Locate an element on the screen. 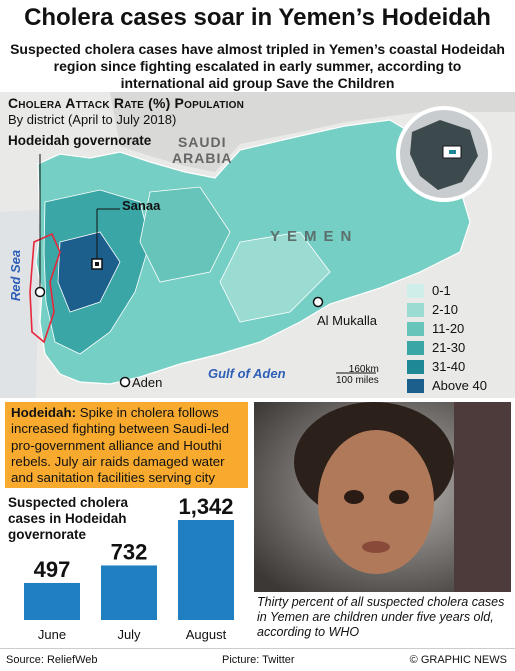 Image resolution: width=515 pixels, height=671 pixels. legend-label: 31-40 is located at coordinates (449, 366).